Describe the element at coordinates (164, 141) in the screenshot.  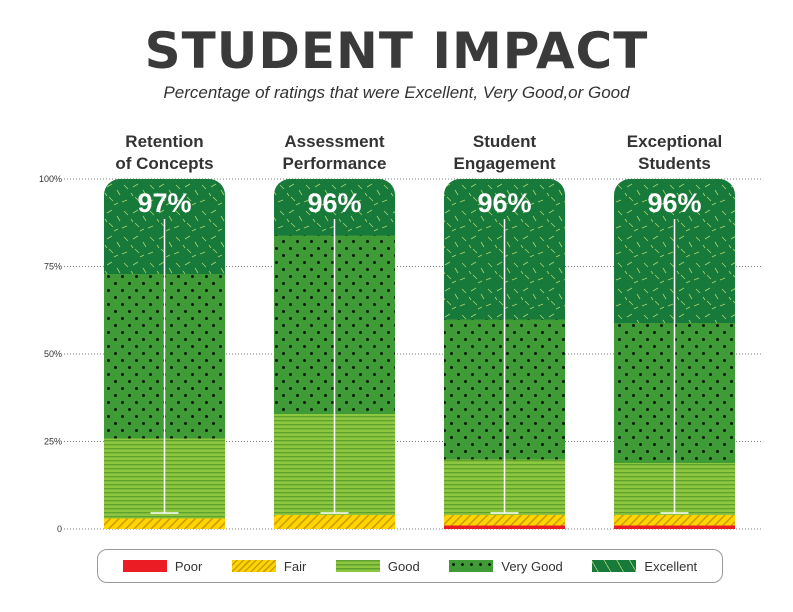
I see `category-label: Retention` at that location.